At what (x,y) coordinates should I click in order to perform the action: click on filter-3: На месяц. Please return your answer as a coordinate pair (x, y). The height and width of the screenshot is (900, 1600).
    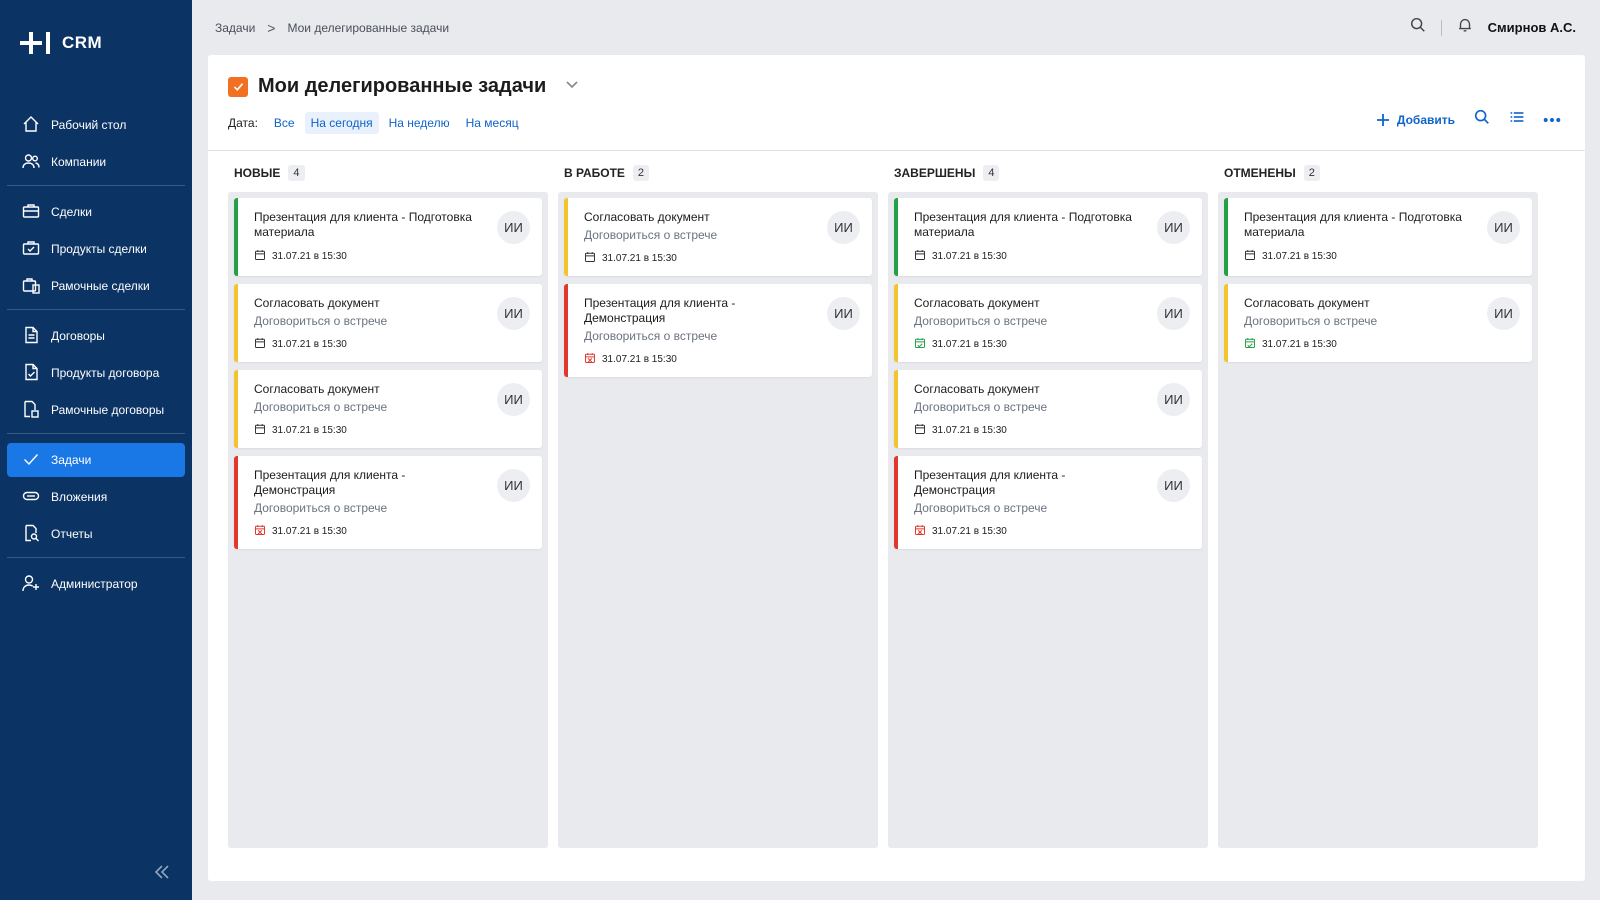
    Looking at the image, I should click on (492, 123).